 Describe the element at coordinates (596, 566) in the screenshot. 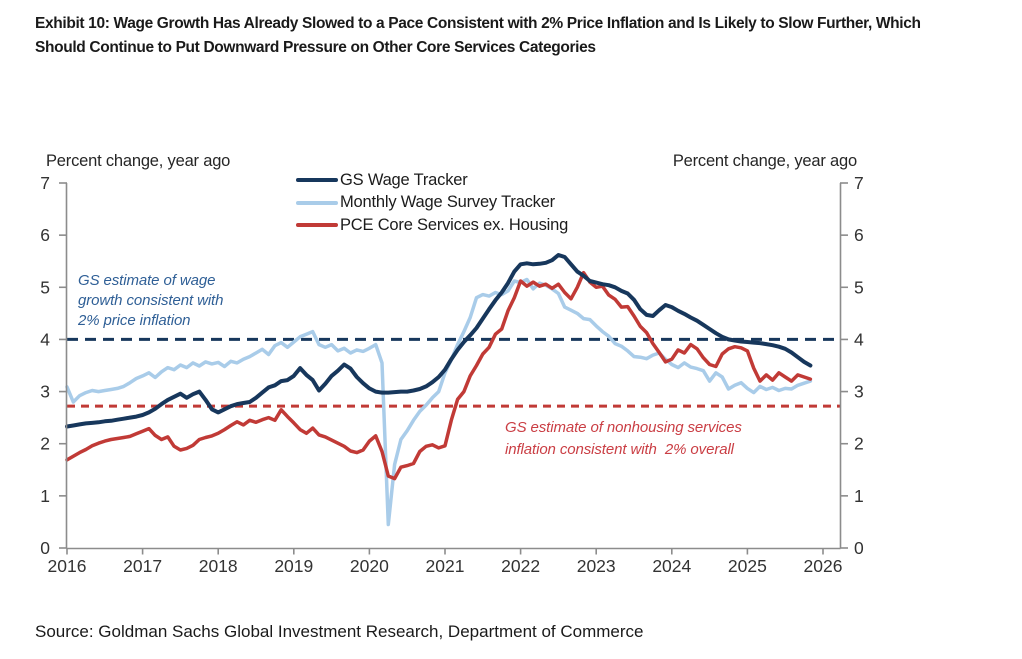

I see `x-axis-tick-label: 2023` at that location.